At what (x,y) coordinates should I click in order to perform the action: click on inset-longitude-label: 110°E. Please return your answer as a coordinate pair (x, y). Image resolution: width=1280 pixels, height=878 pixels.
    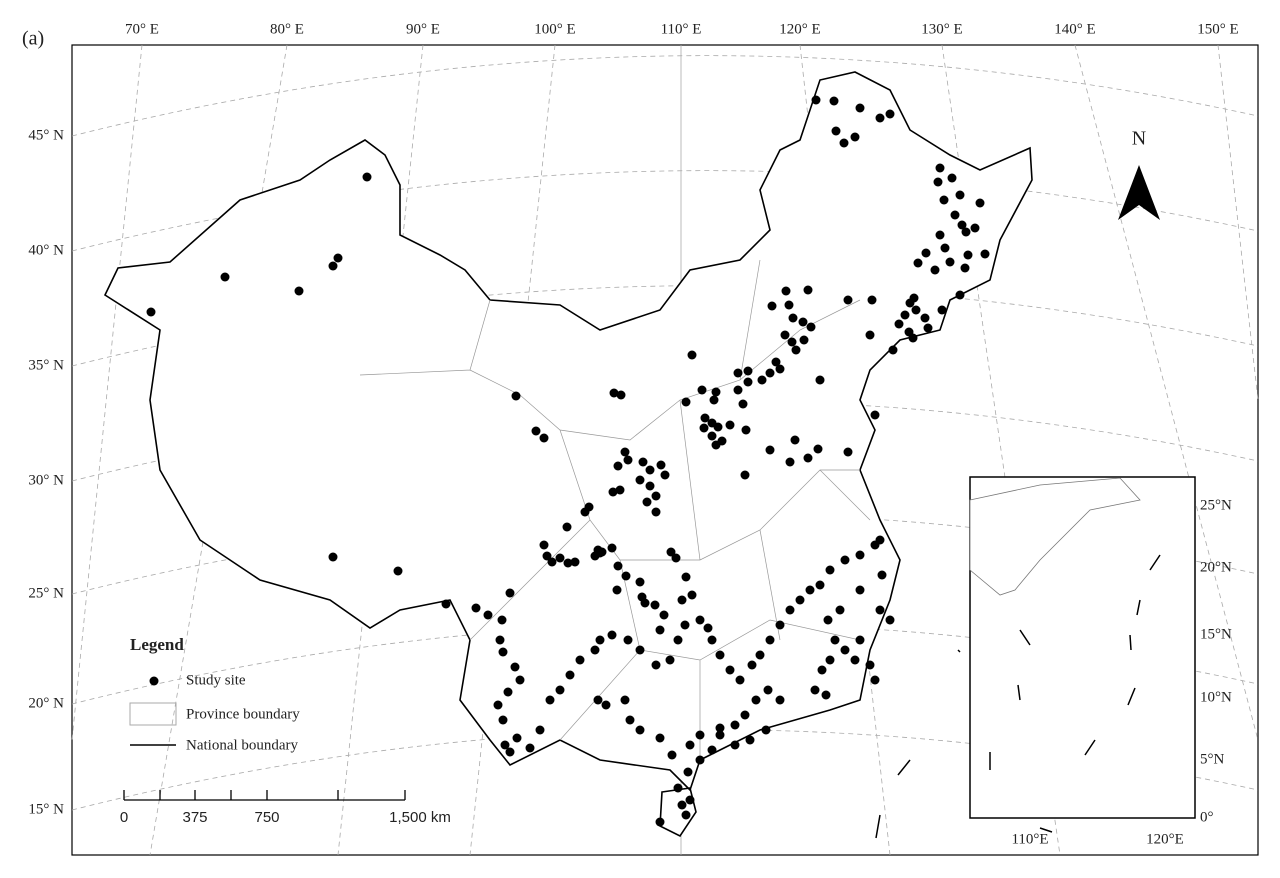
    Looking at the image, I should click on (1029, 839).